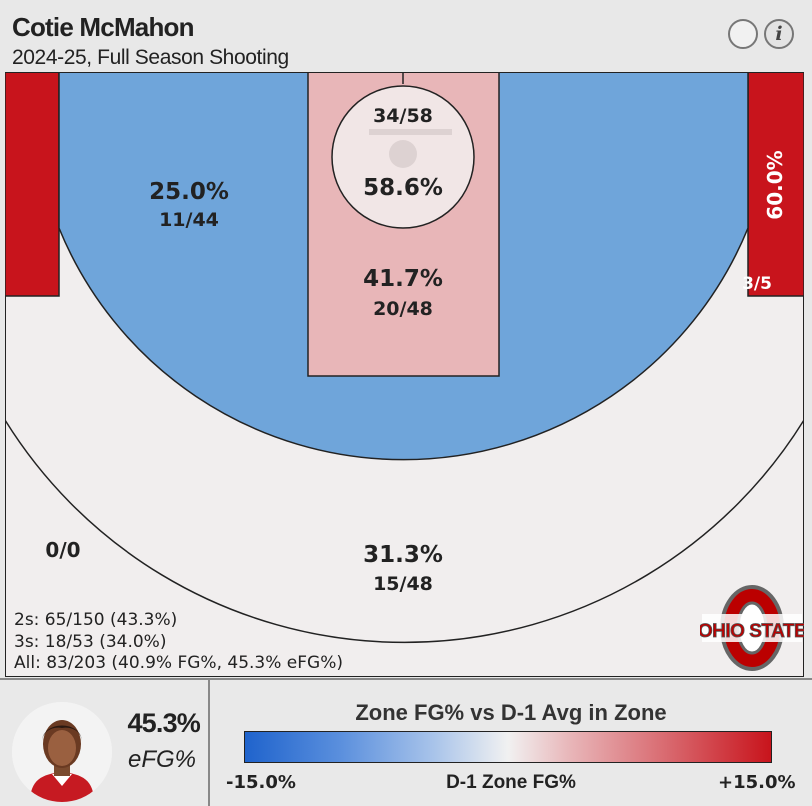 The image size is (812, 806). I want to click on zone-right-corner-made-att: 3/5, so click(757, 284).